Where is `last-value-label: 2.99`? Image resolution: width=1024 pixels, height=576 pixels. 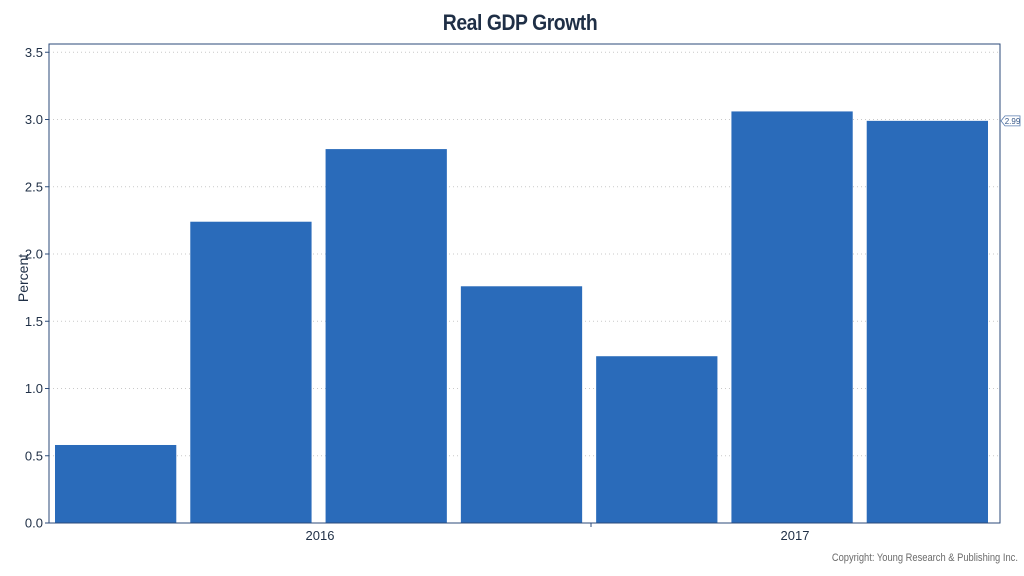 last-value-label: 2.99 is located at coordinates (1013, 121).